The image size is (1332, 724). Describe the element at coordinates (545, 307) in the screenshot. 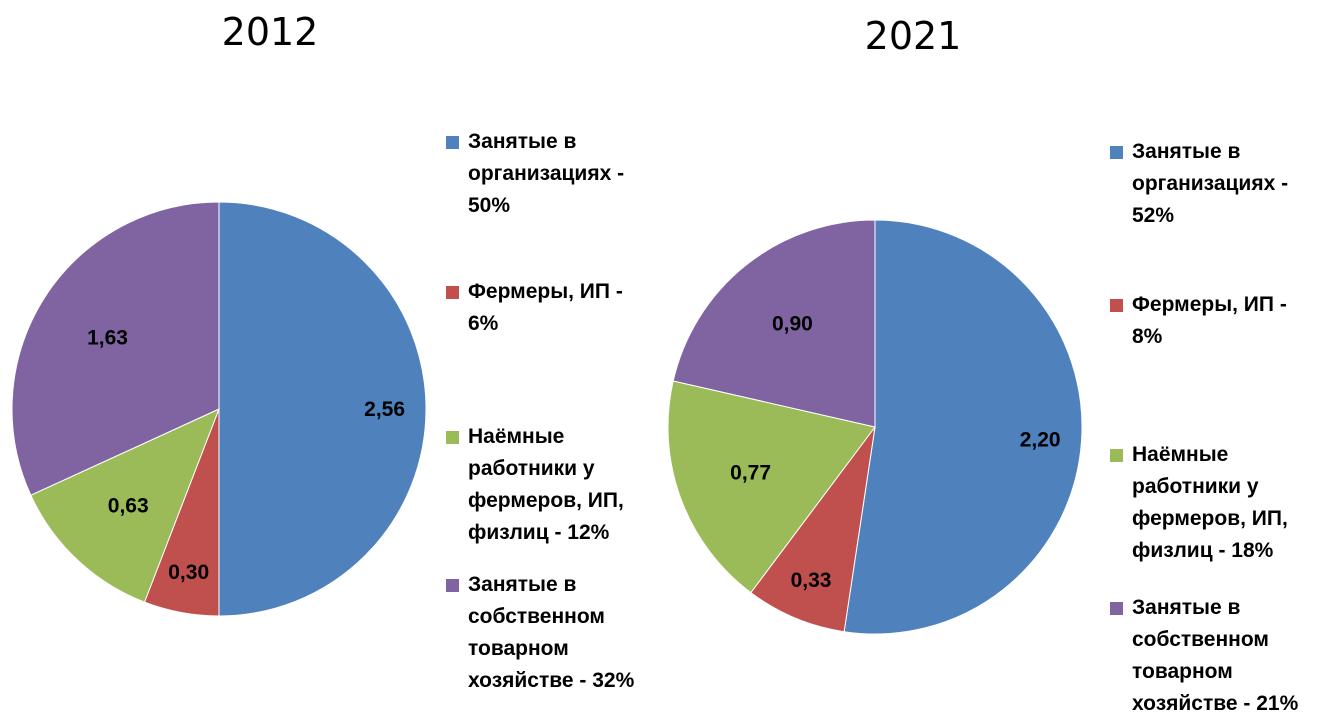

I see `legend-label: Фермеры, ИП - 6%` at that location.